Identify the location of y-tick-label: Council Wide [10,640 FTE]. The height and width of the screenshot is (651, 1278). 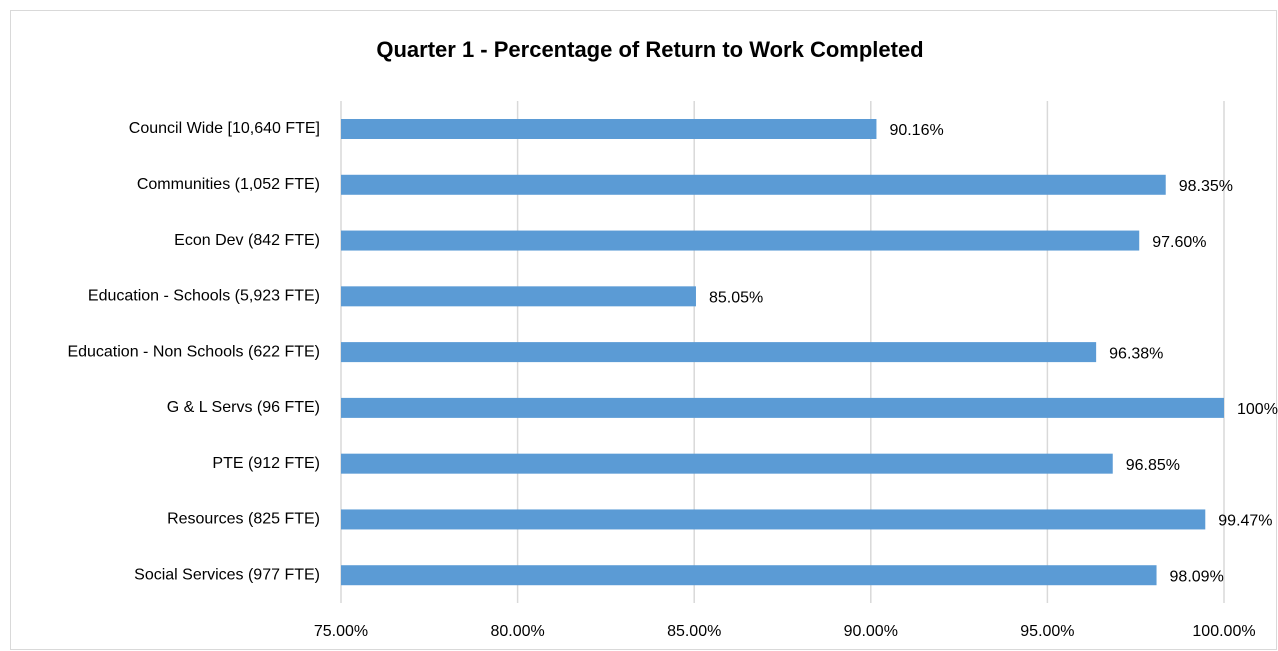
(224, 128).